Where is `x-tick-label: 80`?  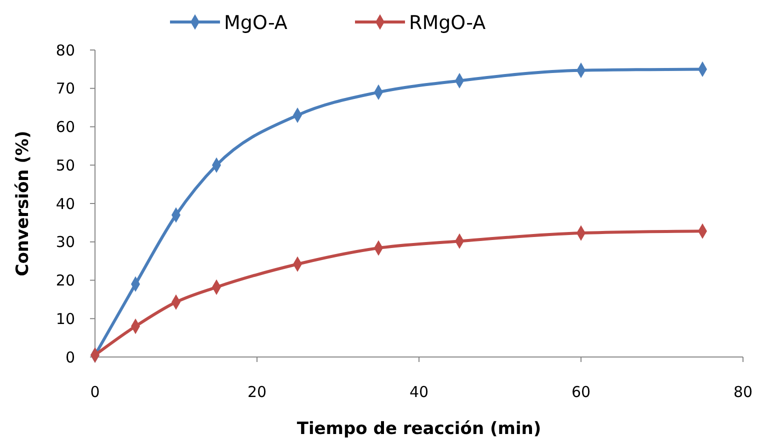
x-tick-label: 80 is located at coordinates (743, 392).